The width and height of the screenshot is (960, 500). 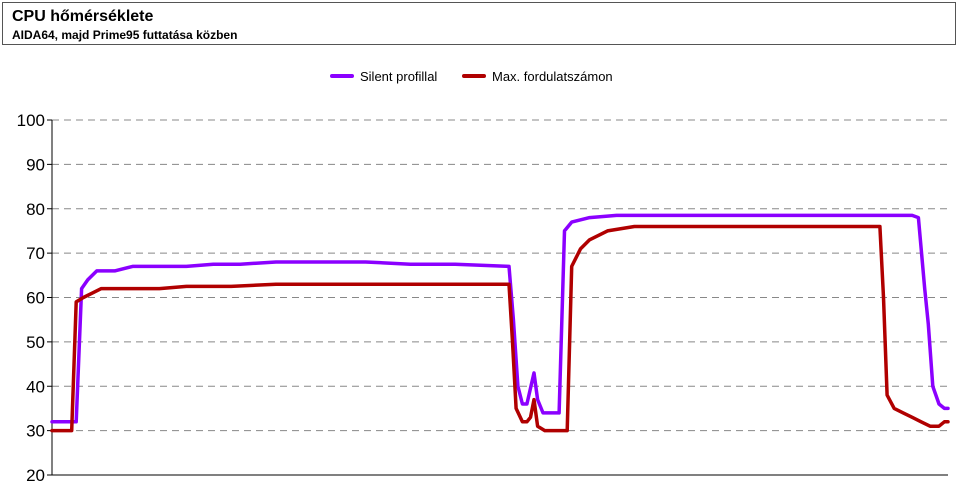 I want to click on y-tick-label: 40, so click(x=35, y=386).